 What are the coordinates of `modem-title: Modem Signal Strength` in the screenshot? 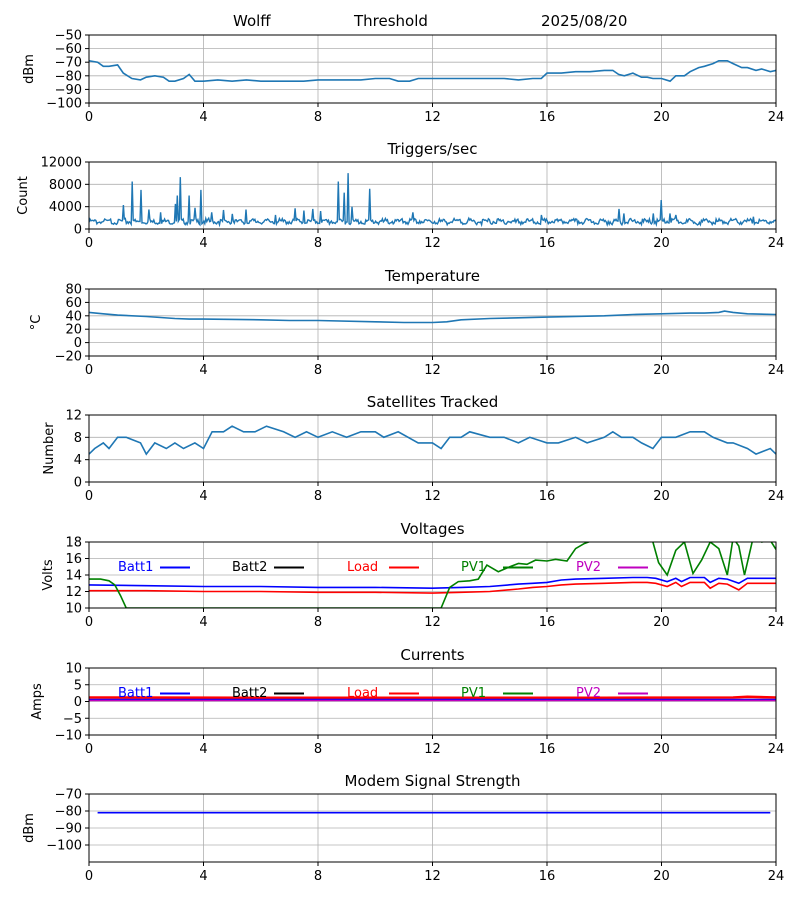 It's located at (433, 781).